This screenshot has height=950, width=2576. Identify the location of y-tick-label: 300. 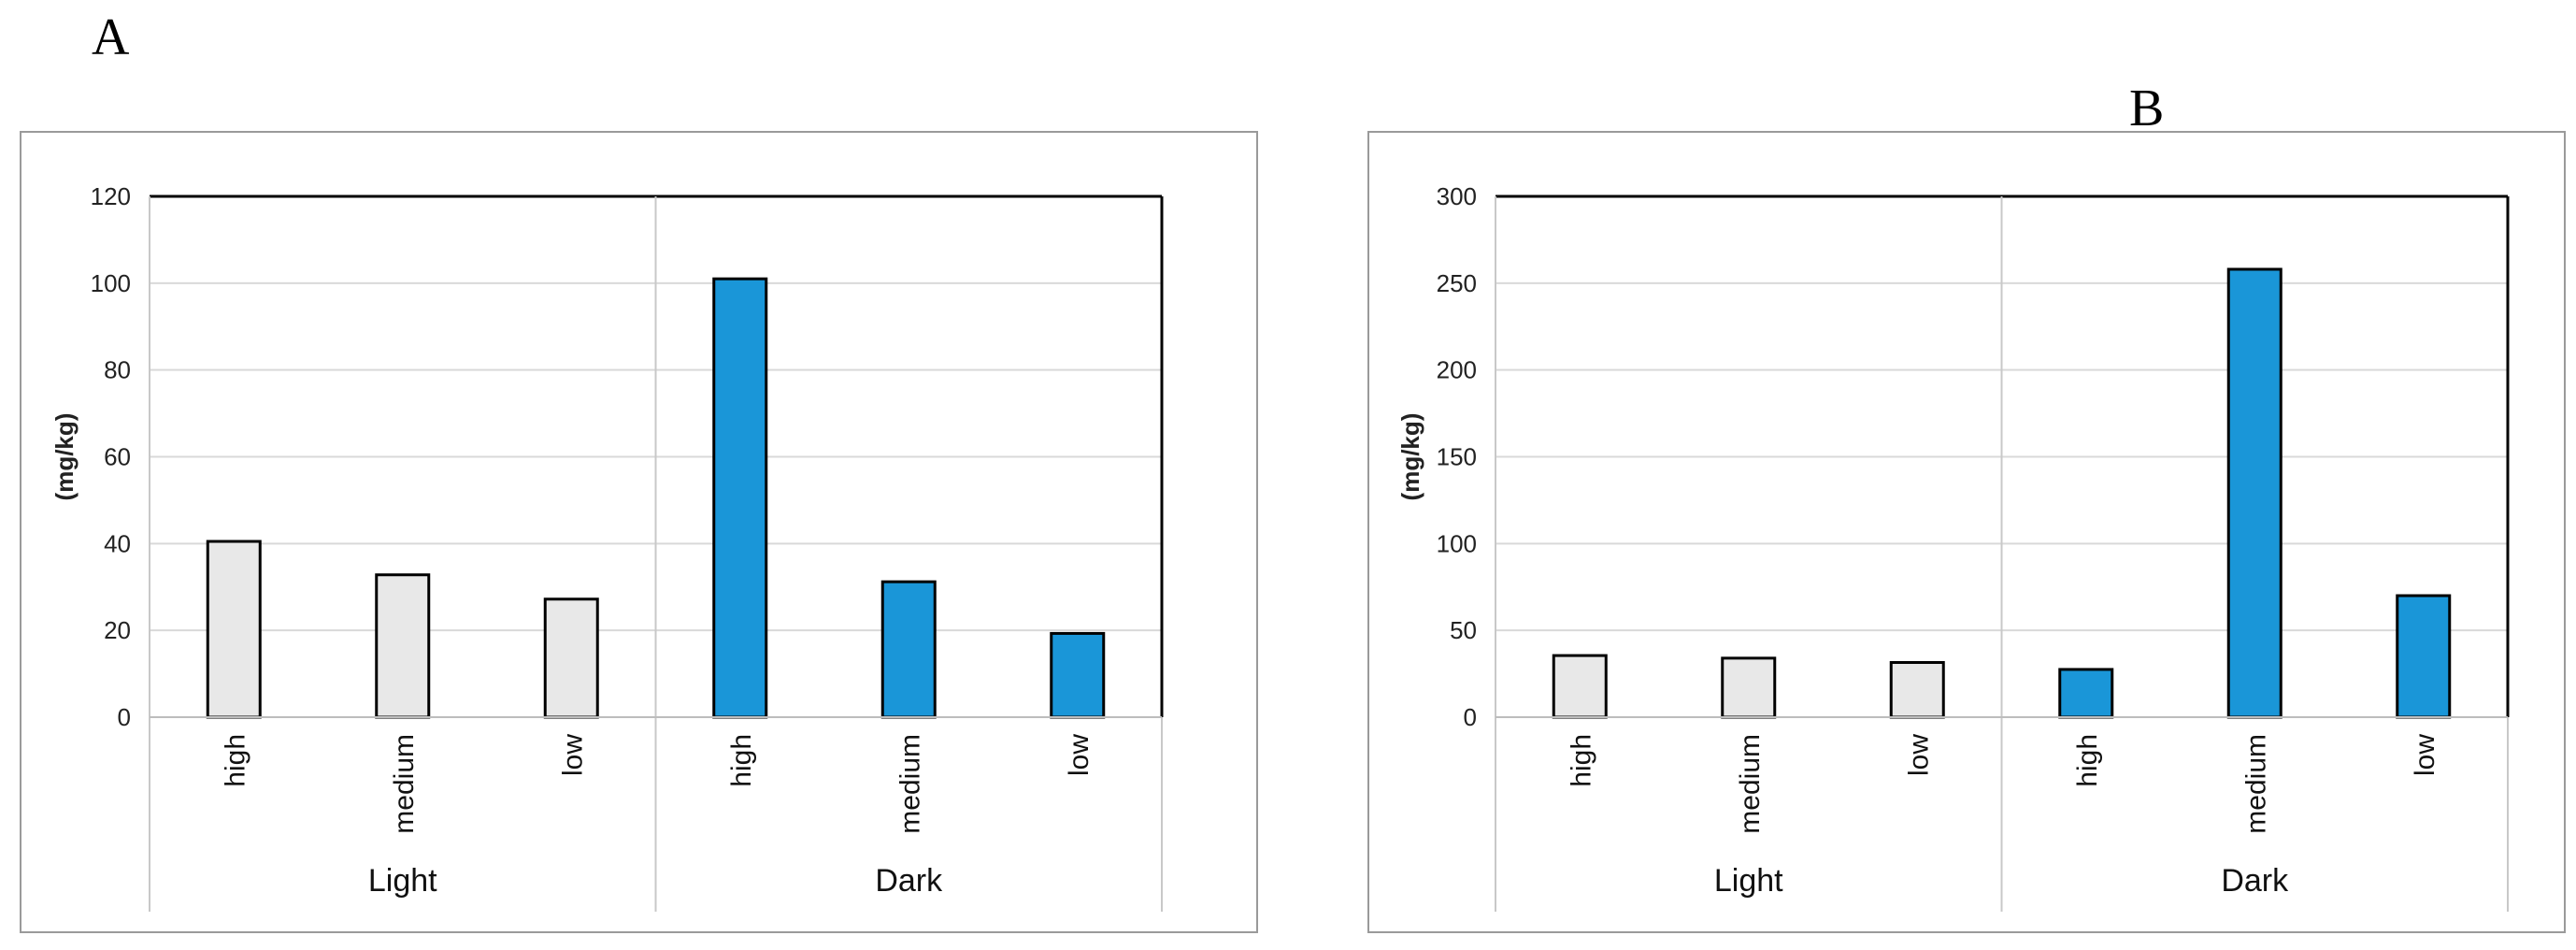
(1457, 196).